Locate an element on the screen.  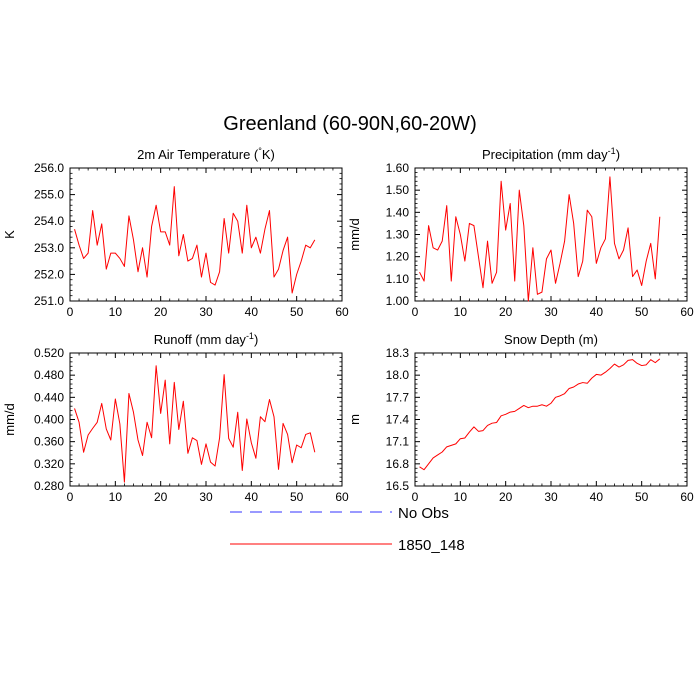
y-tick-label: 254.0 is located at coordinates (49, 221).